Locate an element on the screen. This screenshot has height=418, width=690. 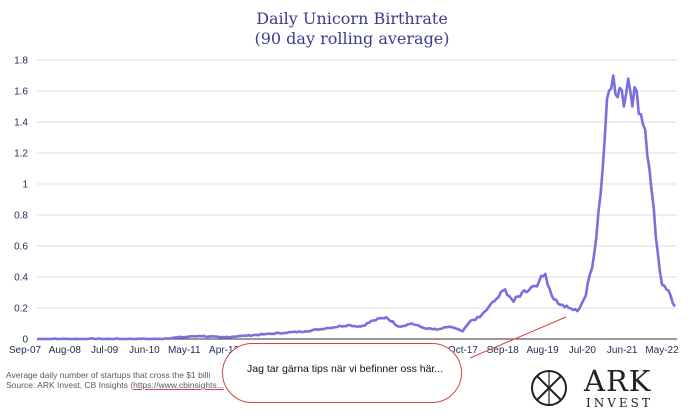
logo-word: ARK is located at coordinates (618, 381).